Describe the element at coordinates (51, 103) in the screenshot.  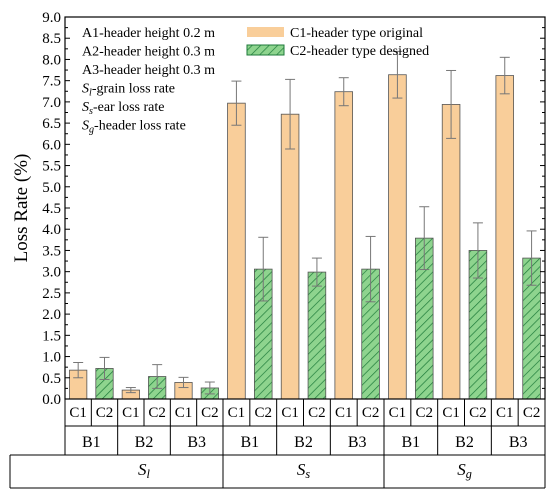
I see `y-tick-label: 7.0` at that location.